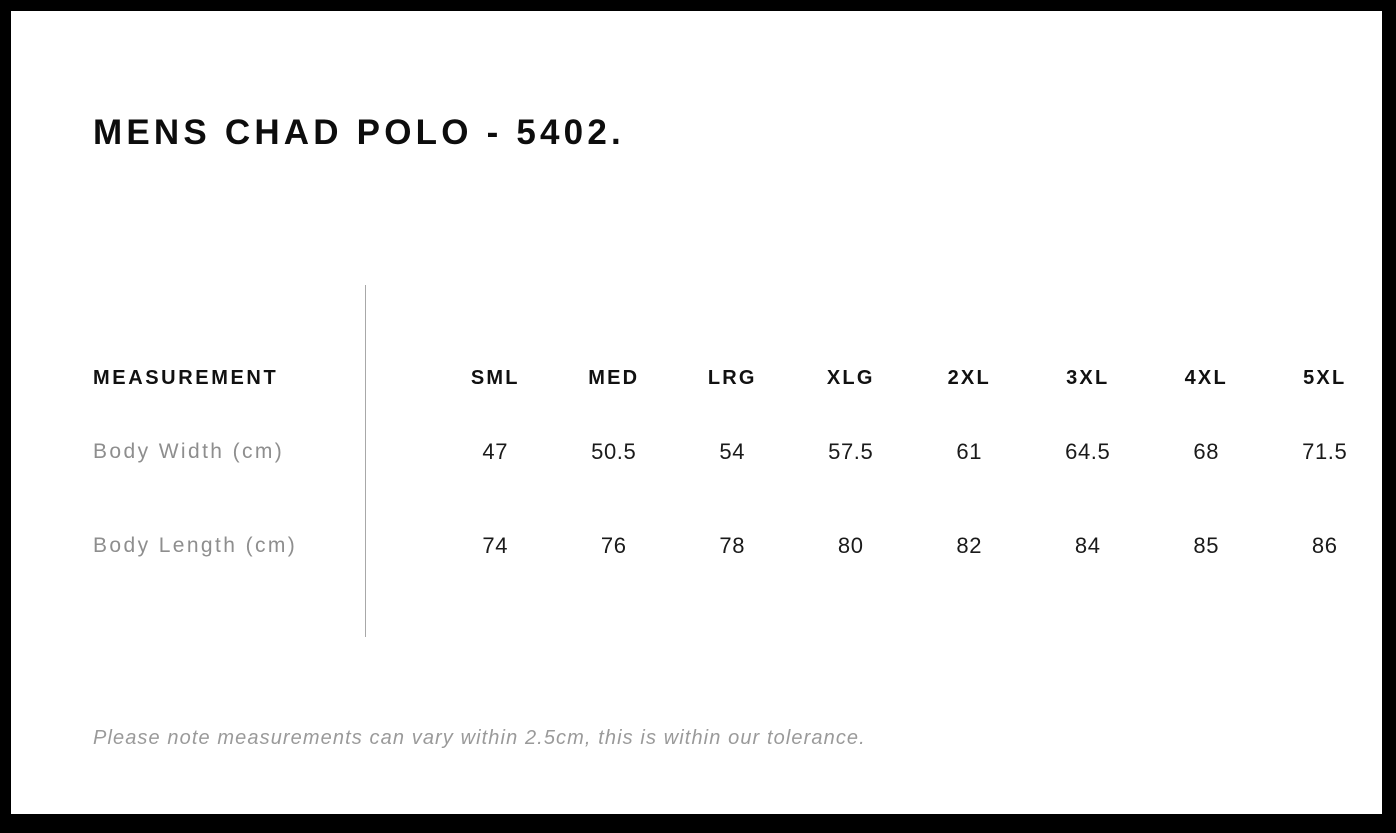 The image size is (1396, 833). Describe the element at coordinates (614, 451) in the screenshot. I see `cell-body-width-med: 50.5` at that location.